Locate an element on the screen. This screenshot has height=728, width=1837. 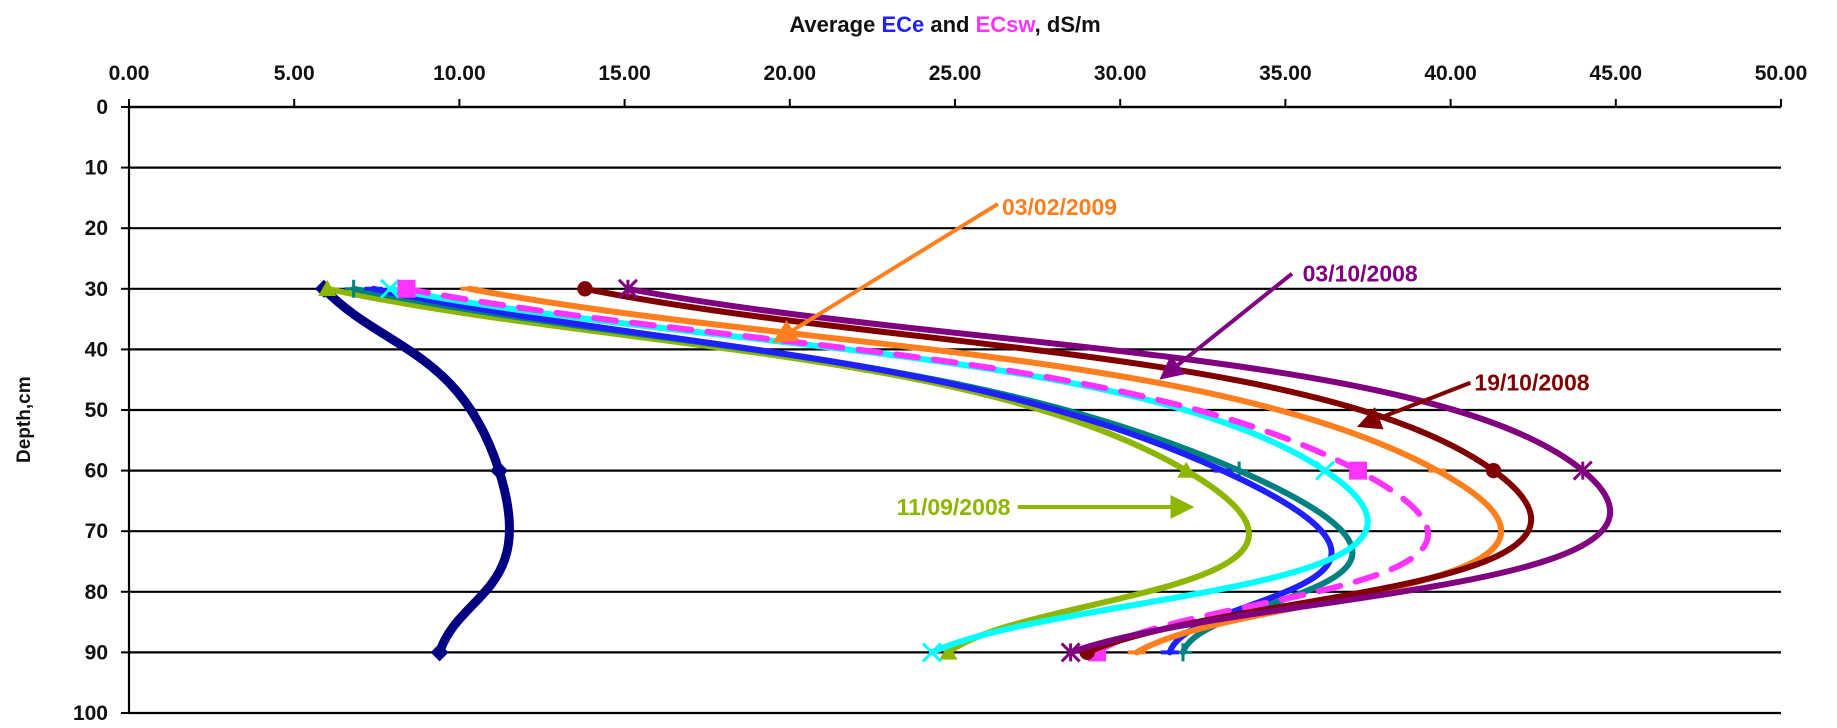
y-tick-label: 20 is located at coordinates (96, 228).